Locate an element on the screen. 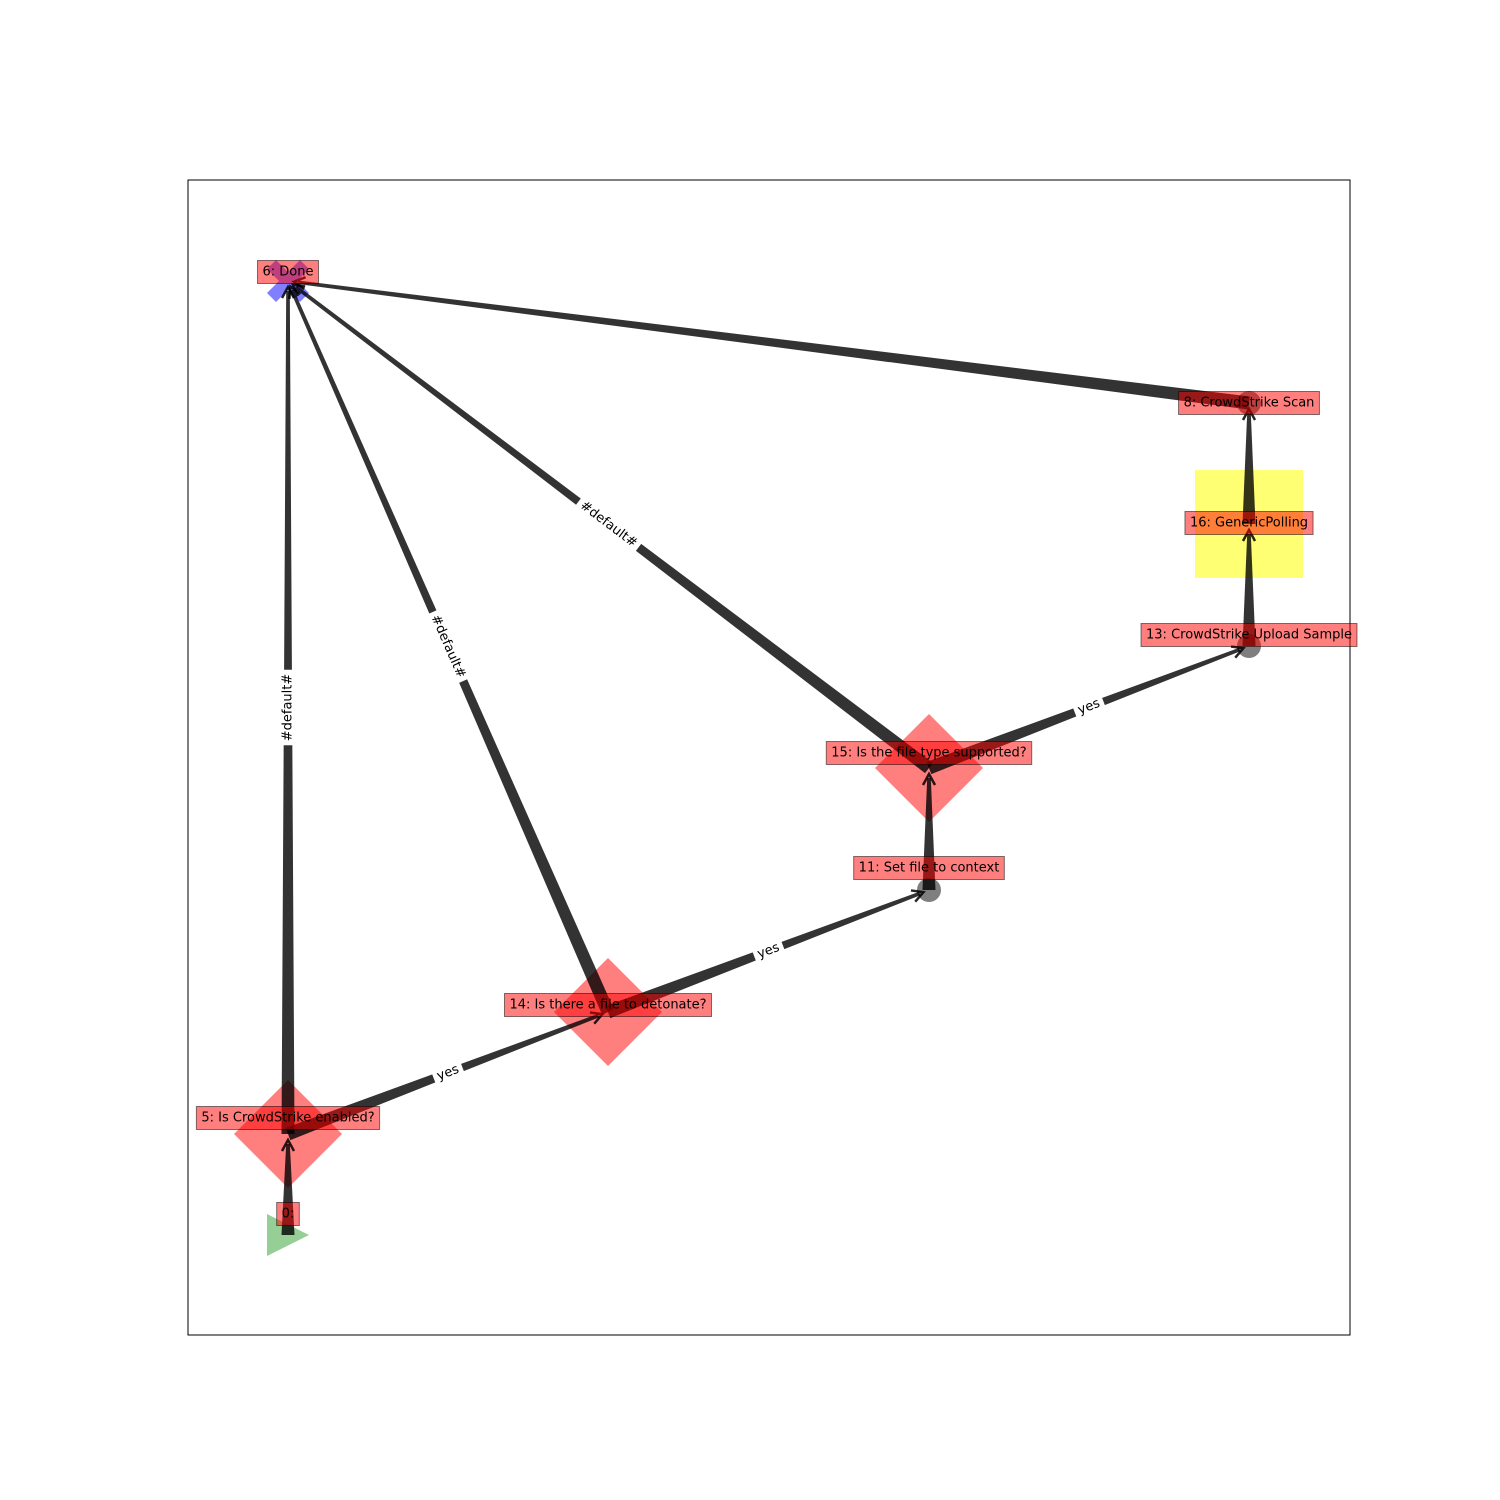 This screenshot has width=1500, height=1500. svg-text: 6: Done is located at coordinates (288, 272).